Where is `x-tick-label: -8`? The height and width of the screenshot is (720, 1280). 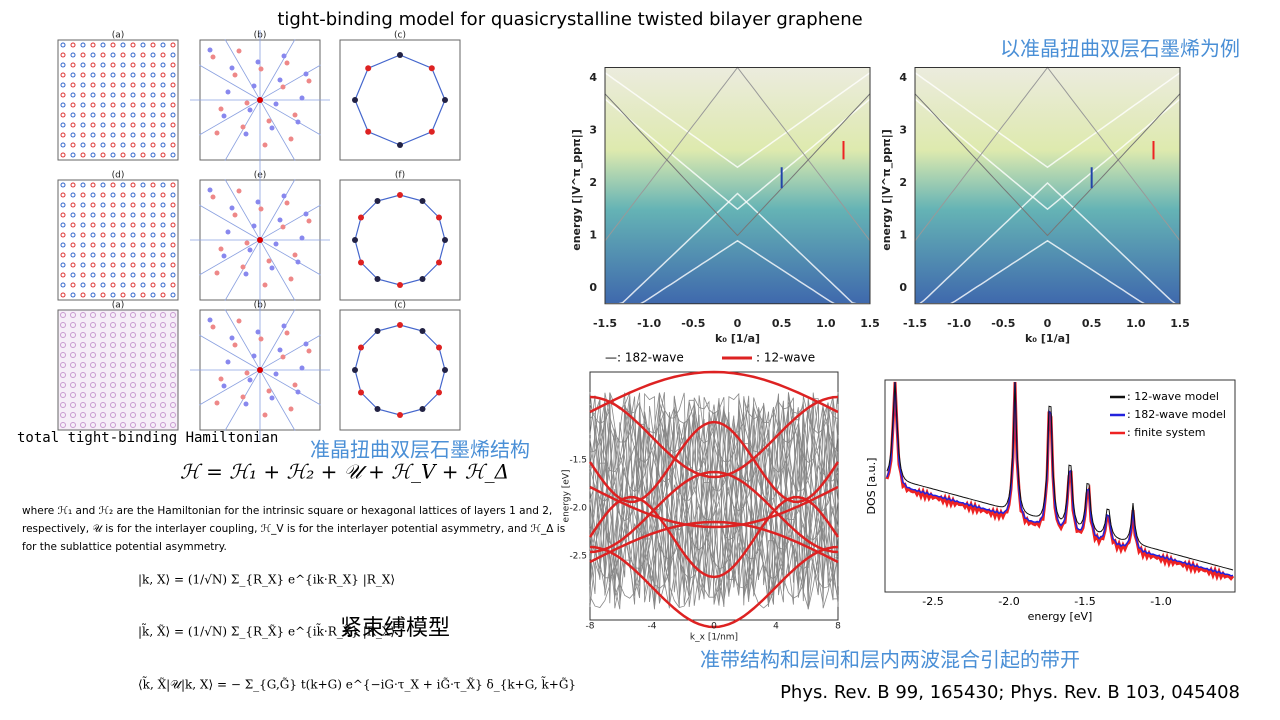
x-tick-label: -8 is located at coordinates (590, 627).